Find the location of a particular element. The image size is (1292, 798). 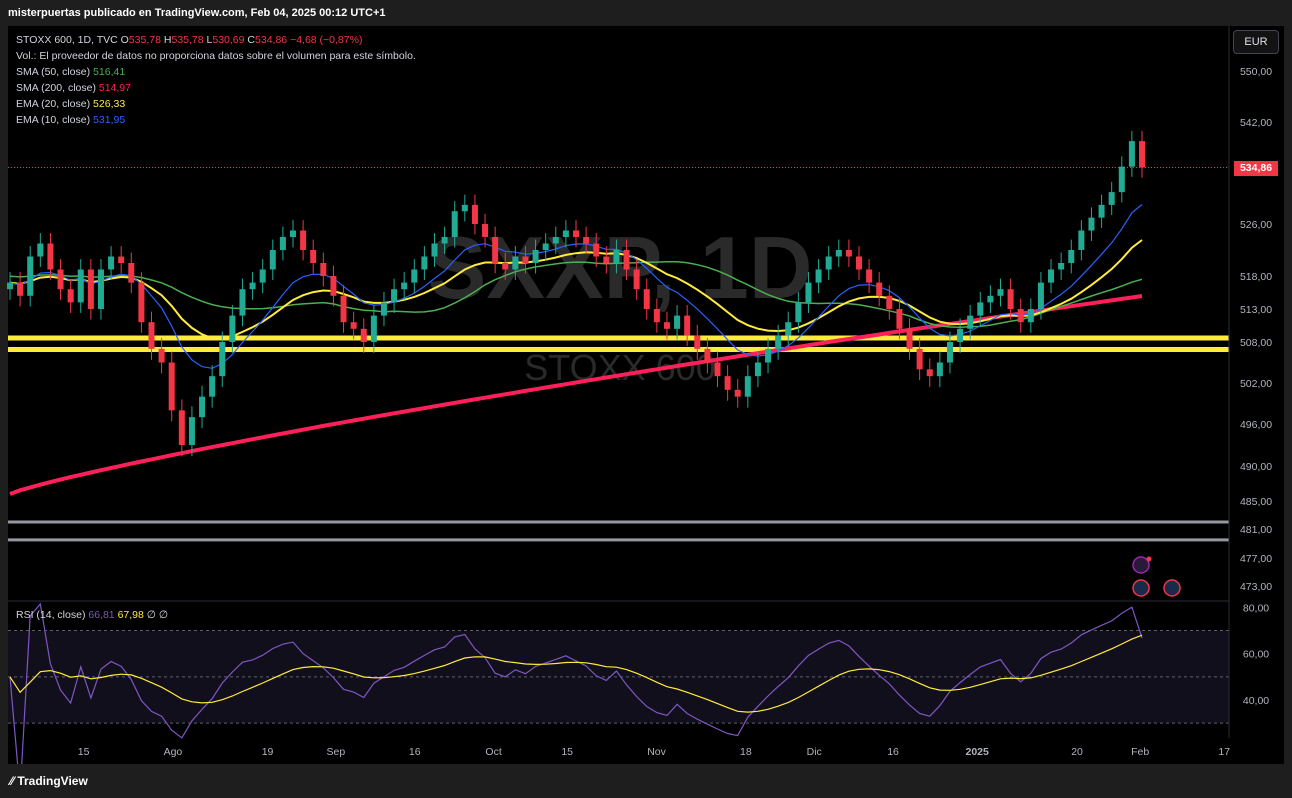

sma200-value: 514,97 is located at coordinates (114, 88).